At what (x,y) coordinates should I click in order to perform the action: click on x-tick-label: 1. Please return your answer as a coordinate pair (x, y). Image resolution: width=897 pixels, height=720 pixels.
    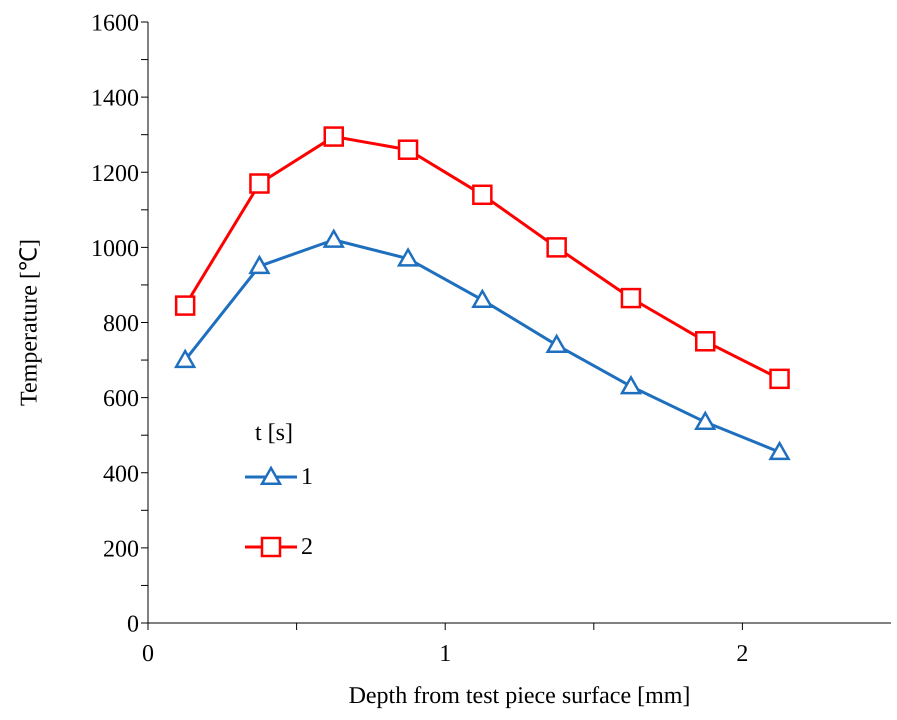
    Looking at the image, I should click on (445, 654).